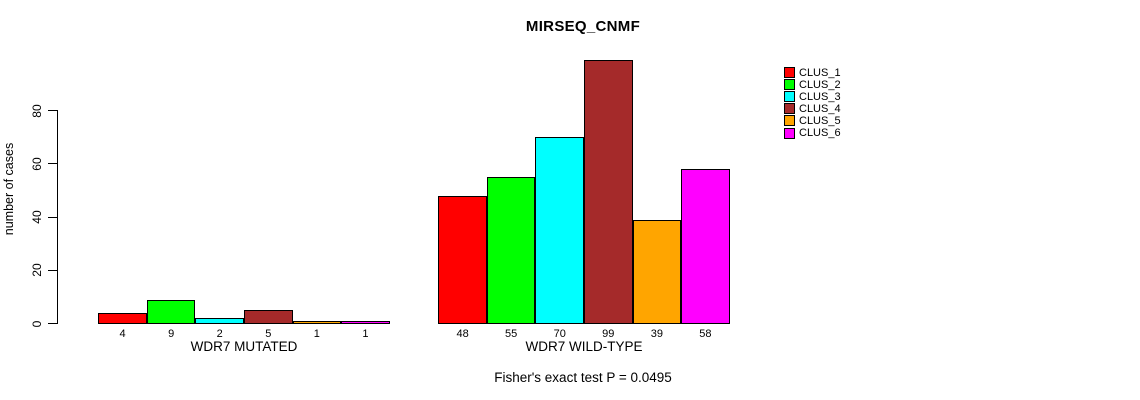 The height and width of the screenshot is (400, 1140). What do you see at coordinates (820, 84) in the screenshot?
I see `legend-item-label: CLUS_2` at bounding box center [820, 84].